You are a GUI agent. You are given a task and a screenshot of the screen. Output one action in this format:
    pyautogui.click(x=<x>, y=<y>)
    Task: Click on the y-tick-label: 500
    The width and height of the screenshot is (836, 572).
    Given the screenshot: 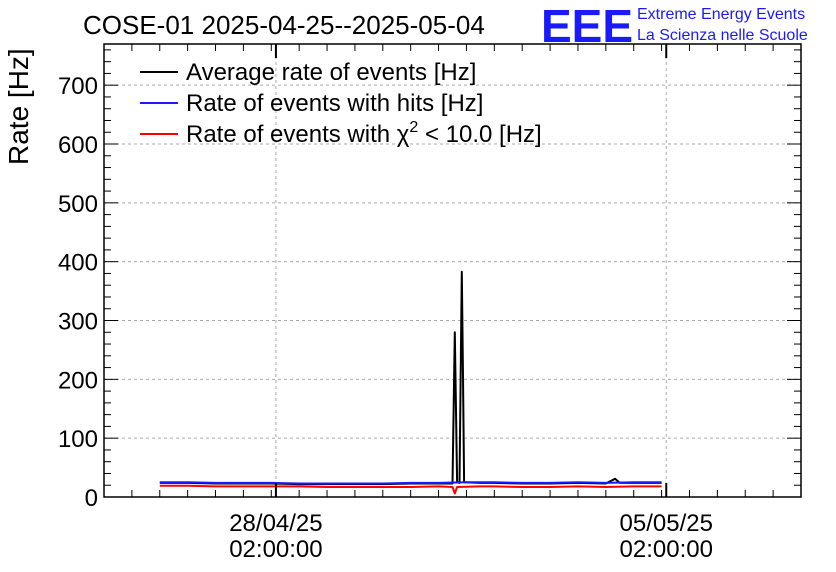 What is the action you would take?
    pyautogui.click(x=78, y=204)
    